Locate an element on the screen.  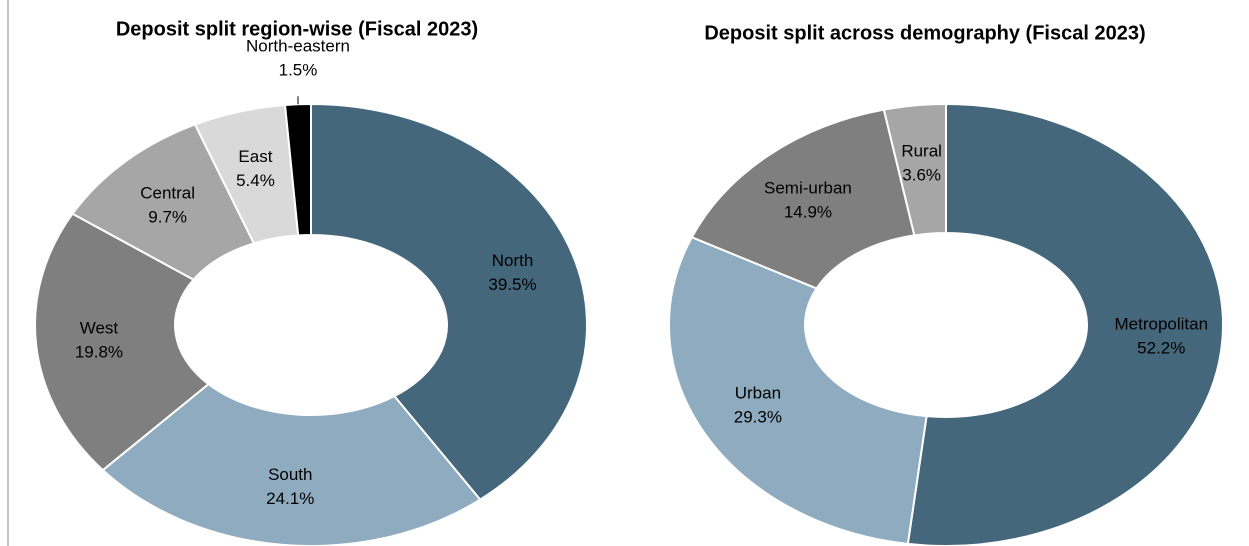
chart-title: Deposit split region-wise (Fiscal 2023) is located at coordinates (297, 29).